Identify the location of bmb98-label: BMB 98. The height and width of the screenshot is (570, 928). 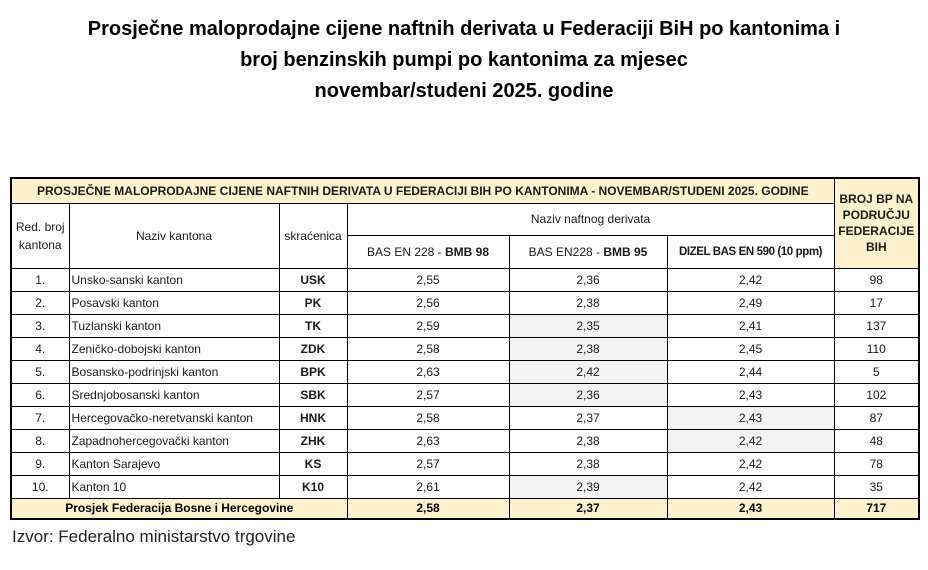
(467, 251).